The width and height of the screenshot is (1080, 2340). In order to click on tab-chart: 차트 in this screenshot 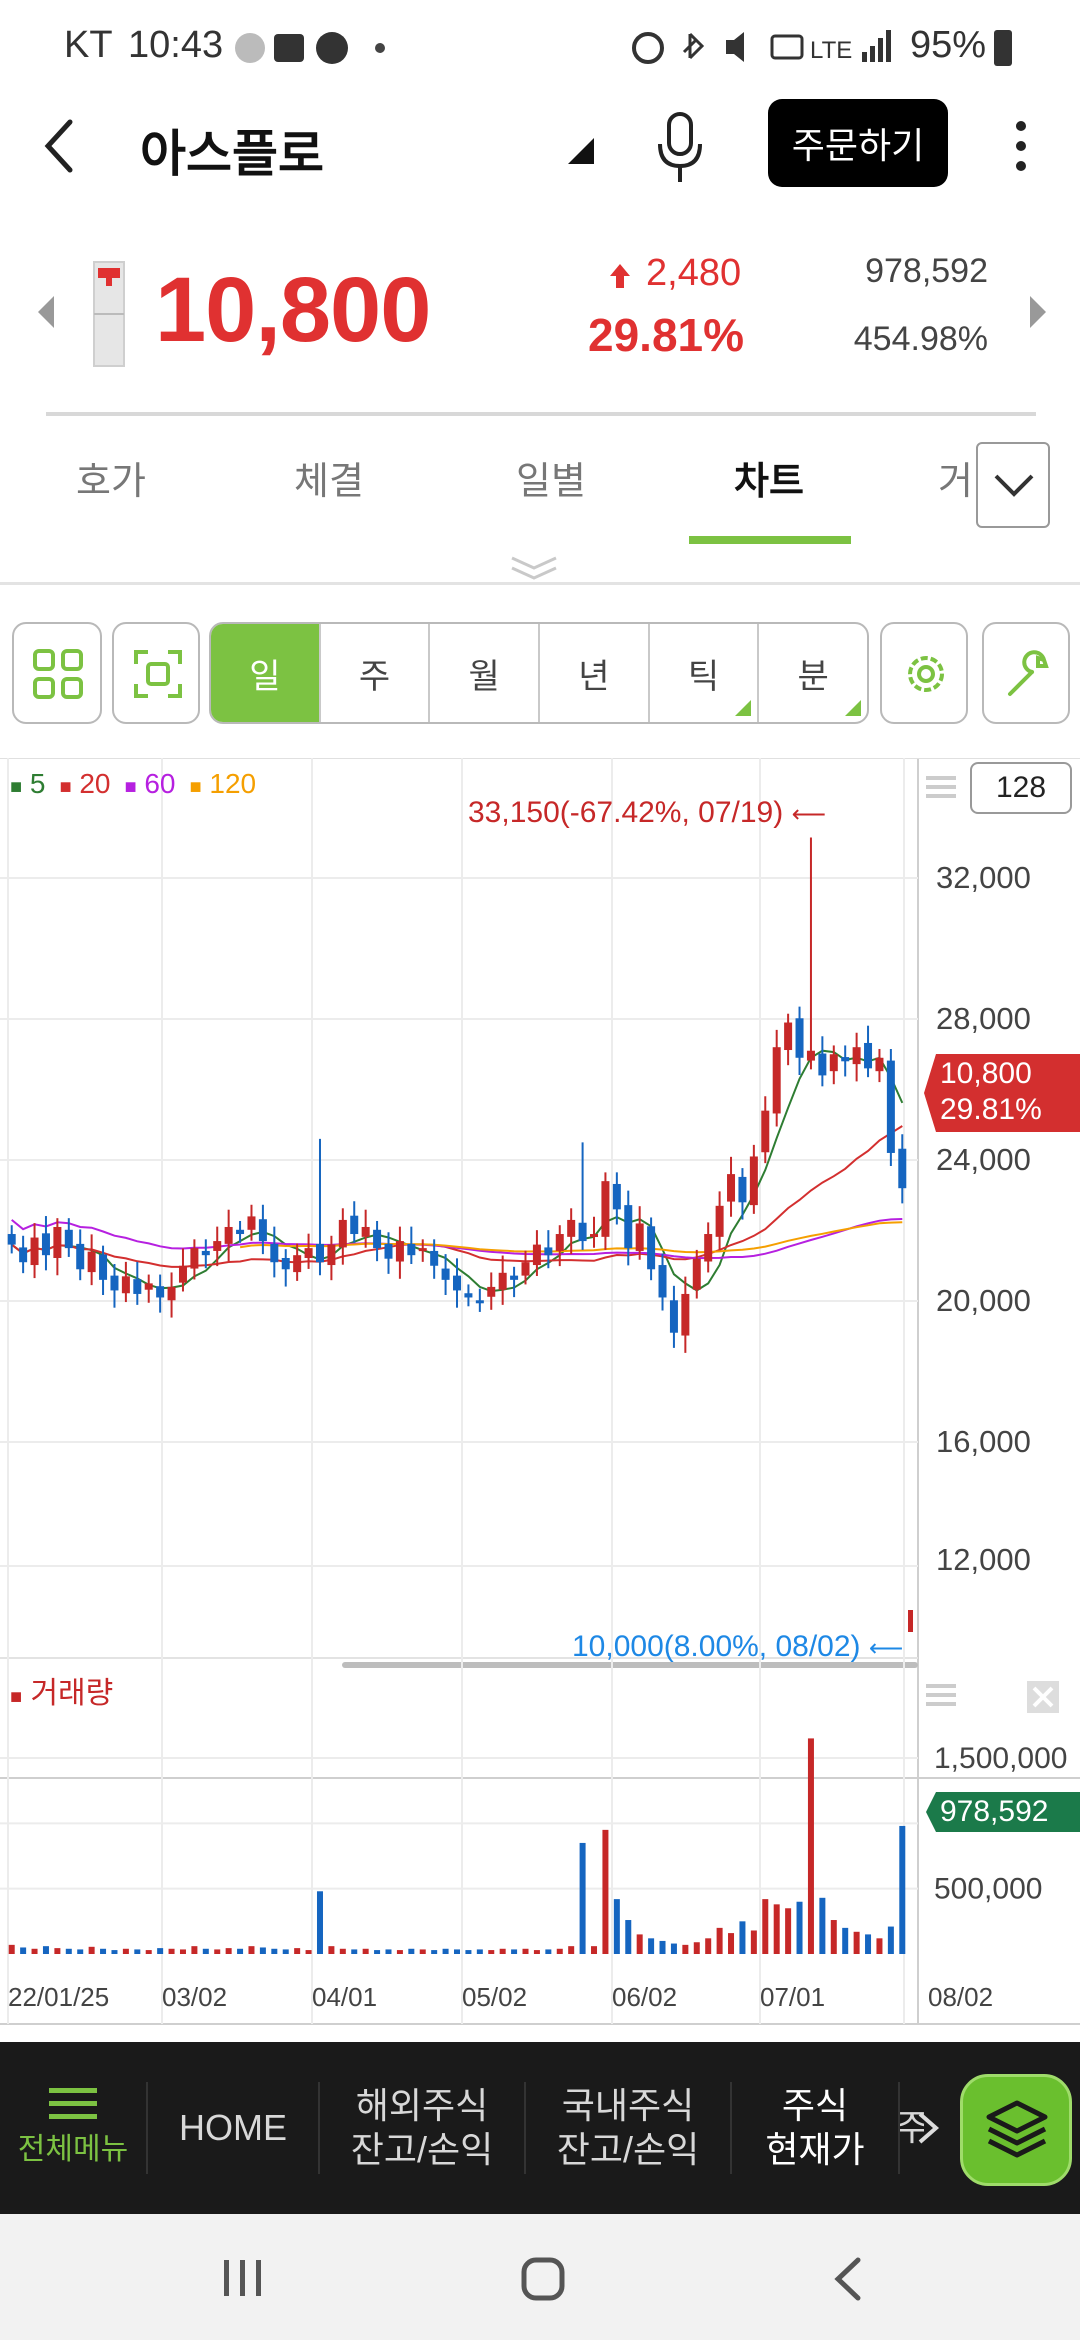, I will do `click(769, 482)`.